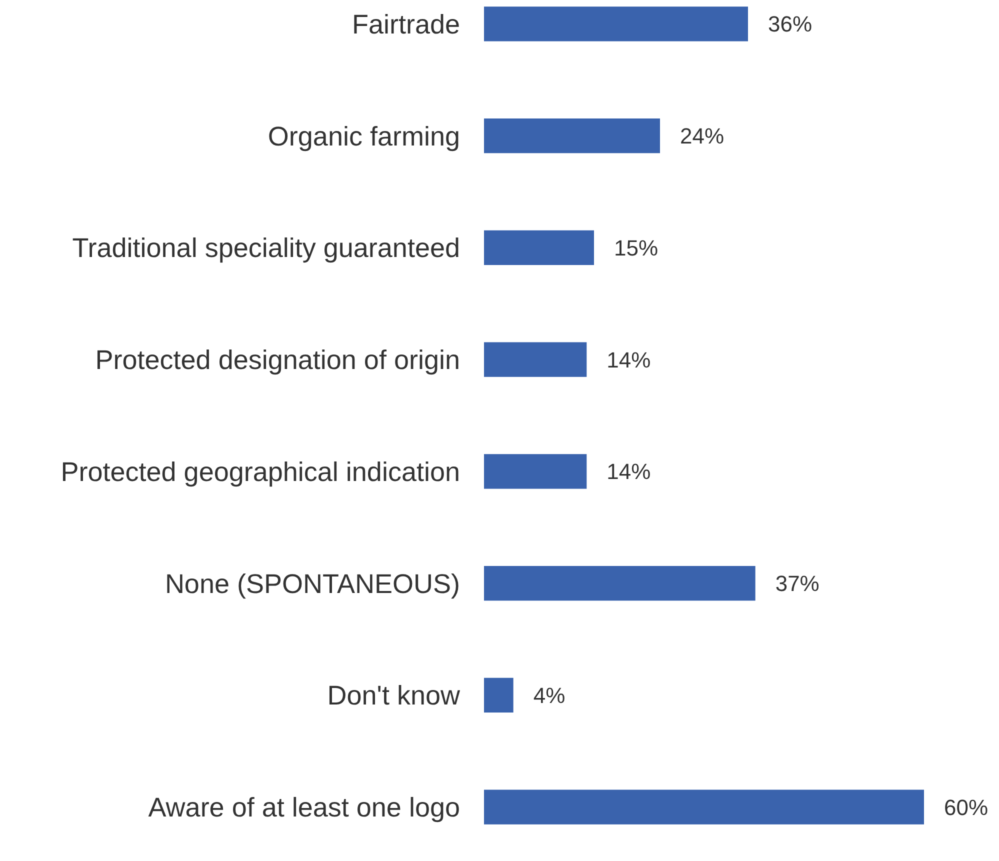 The image size is (999, 861). Describe the element at coordinates (393, 695) in the screenshot. I see `y-tick-label: Don't know` at that location.